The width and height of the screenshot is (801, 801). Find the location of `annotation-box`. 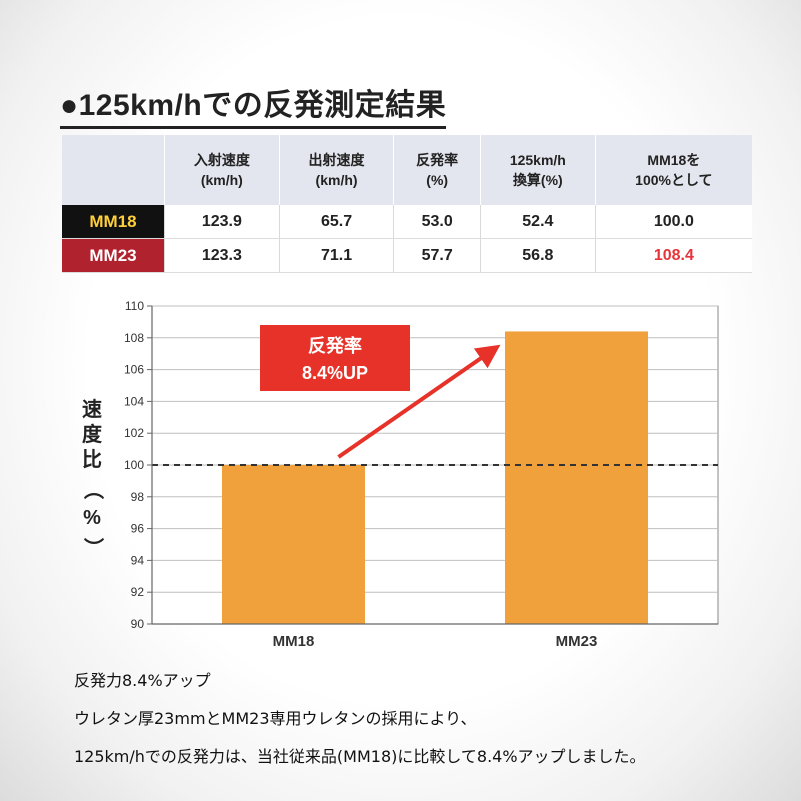

annotation-box is located at coordinates (335, 358).